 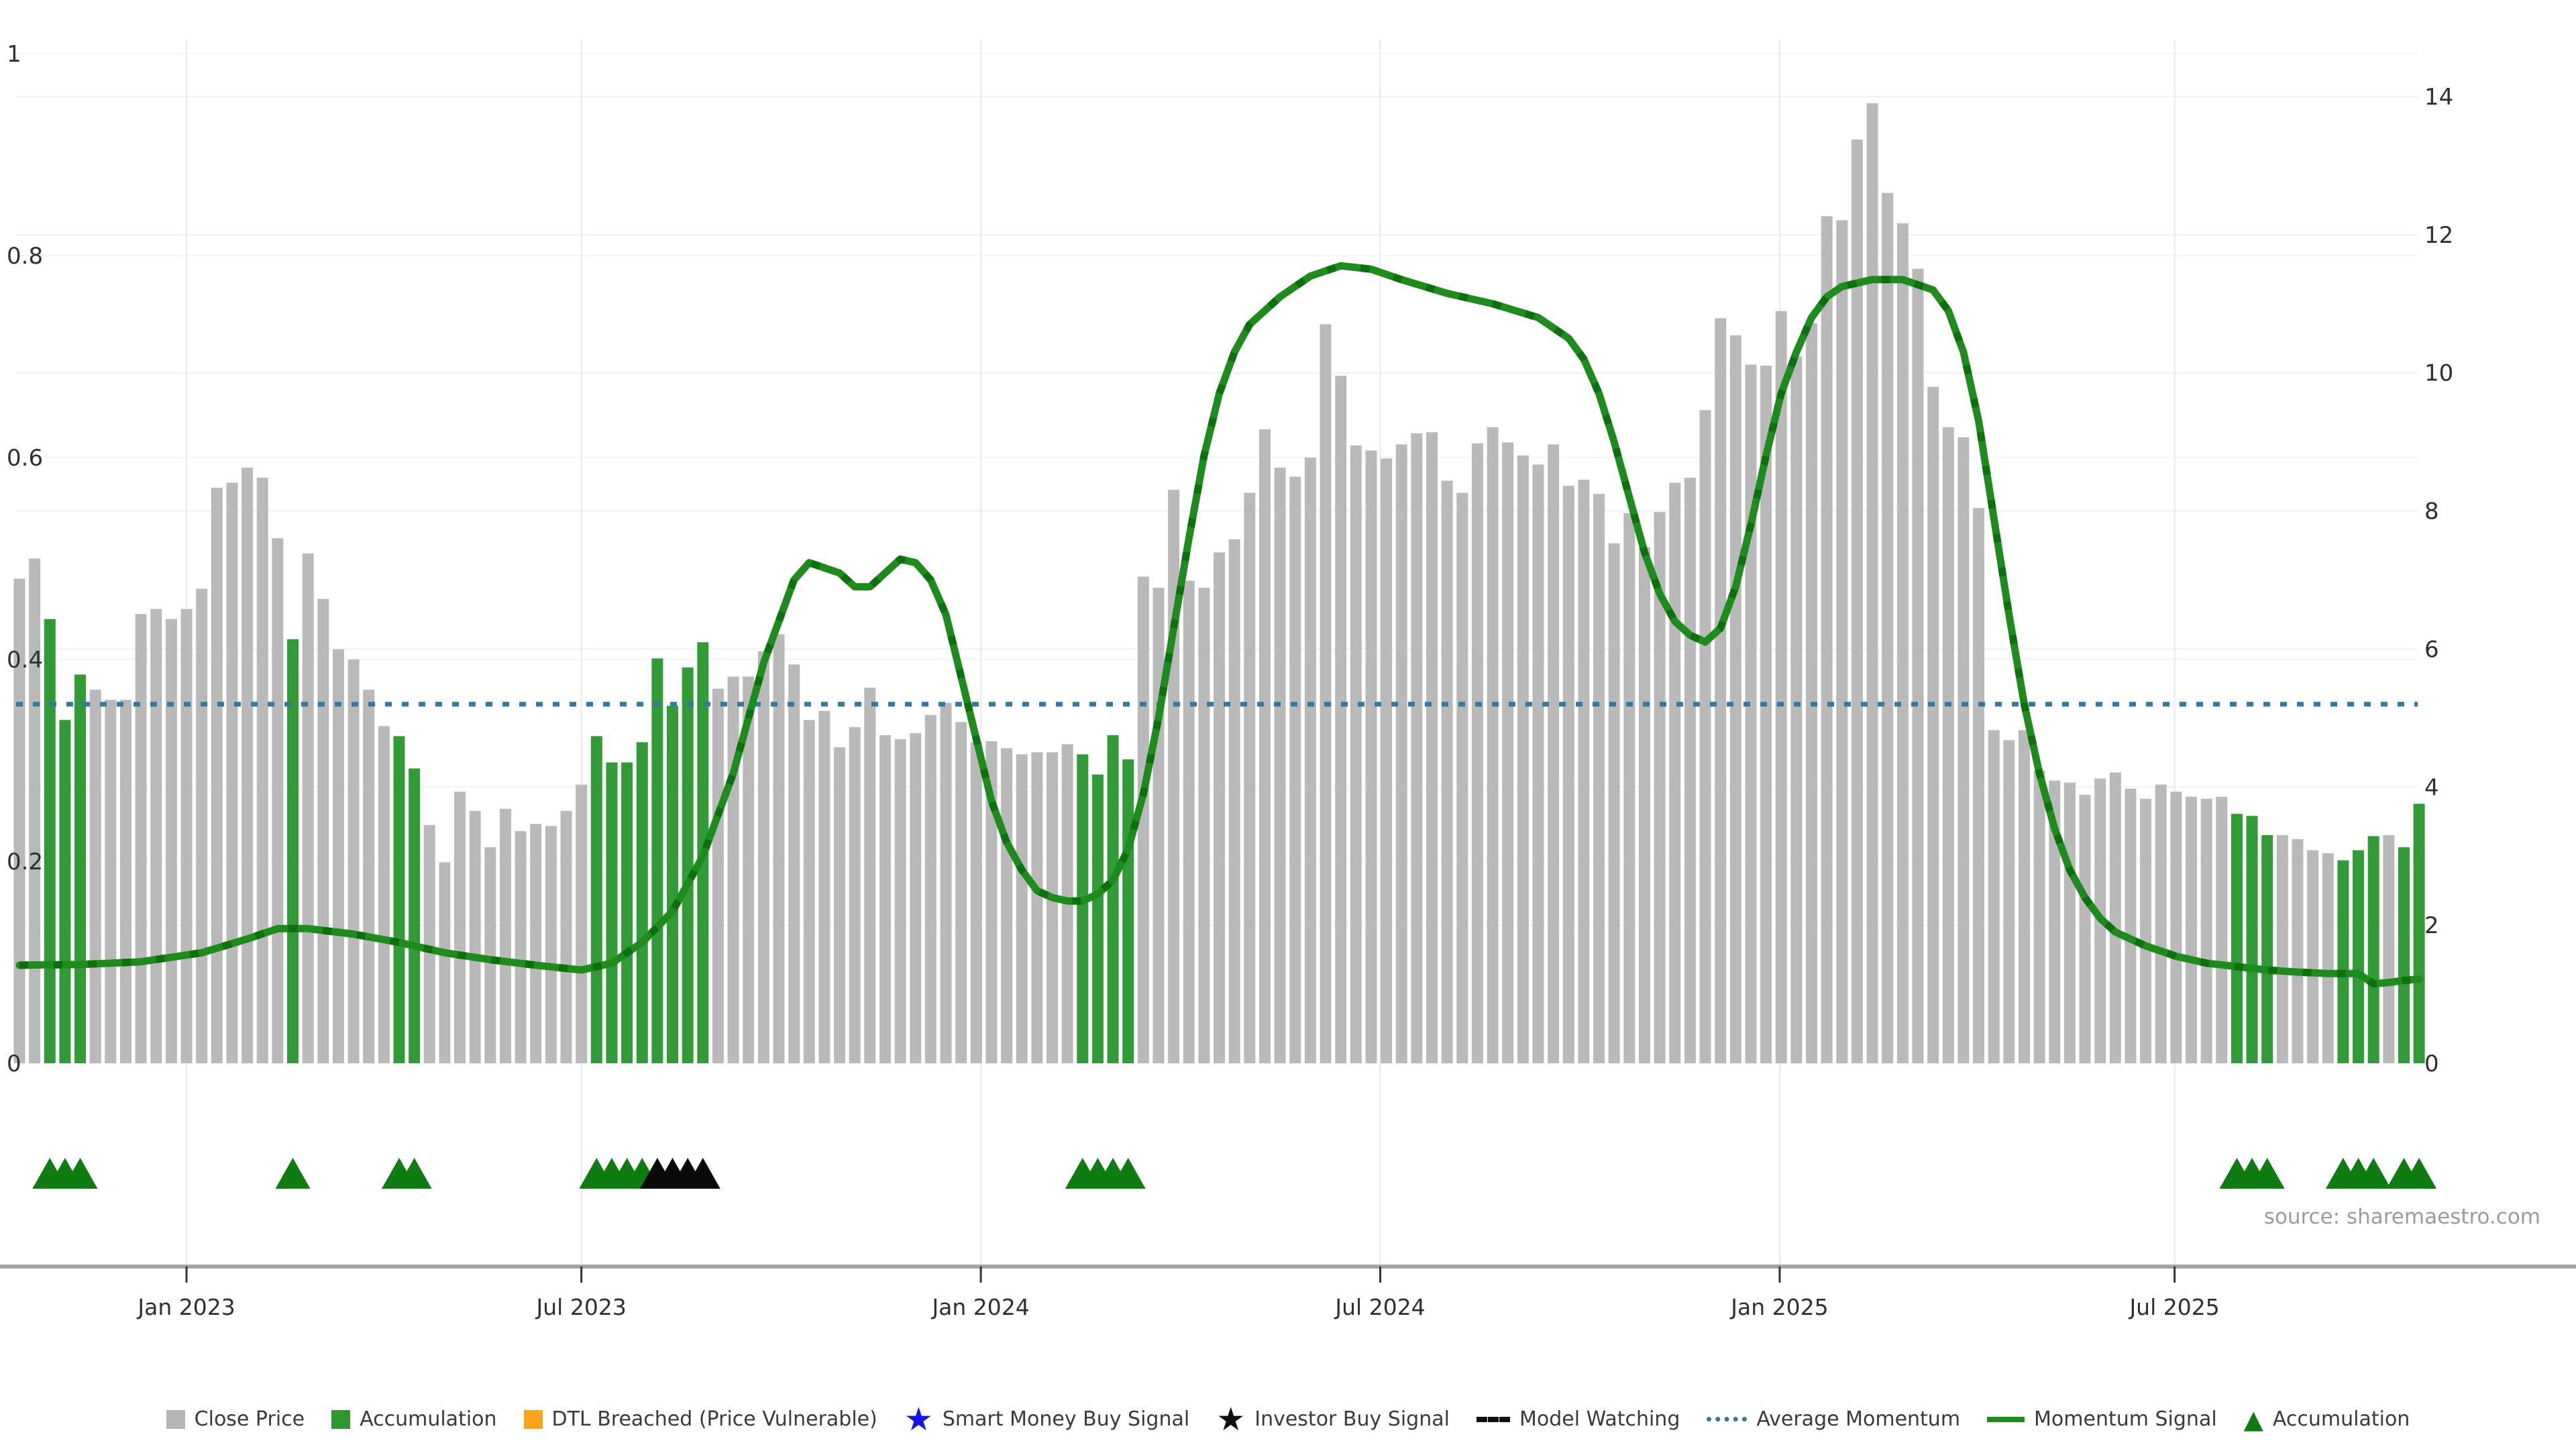 I want to click on right-axis-tick-label: 6, so click(x=2431, y=649).